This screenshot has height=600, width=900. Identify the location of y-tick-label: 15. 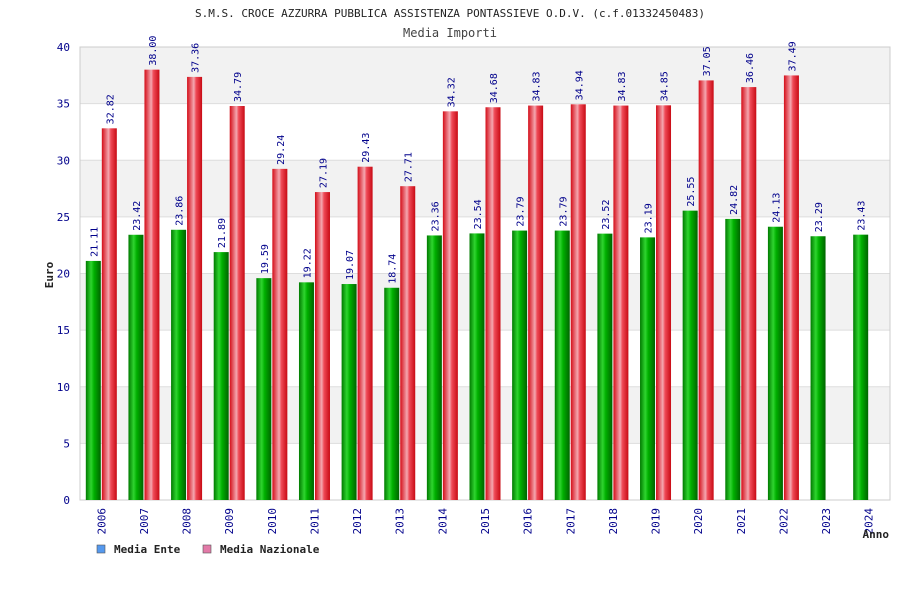
(63, 330).